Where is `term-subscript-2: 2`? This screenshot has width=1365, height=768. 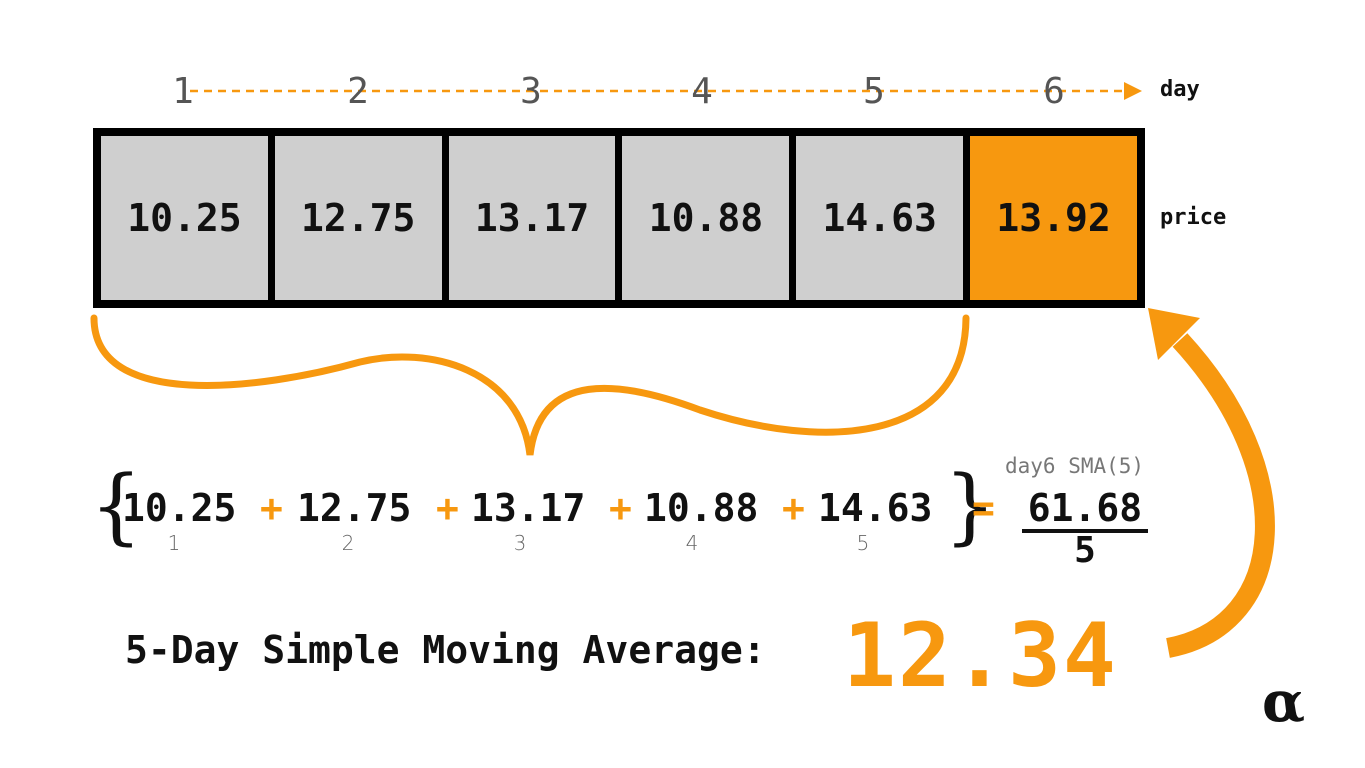 term-subscript-2: 2 is located at coordinates (348, 543).